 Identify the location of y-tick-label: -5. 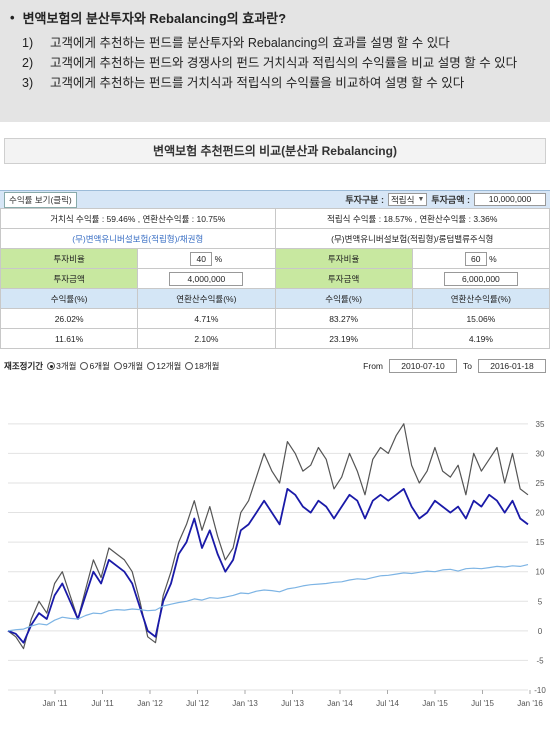
(540, 660).